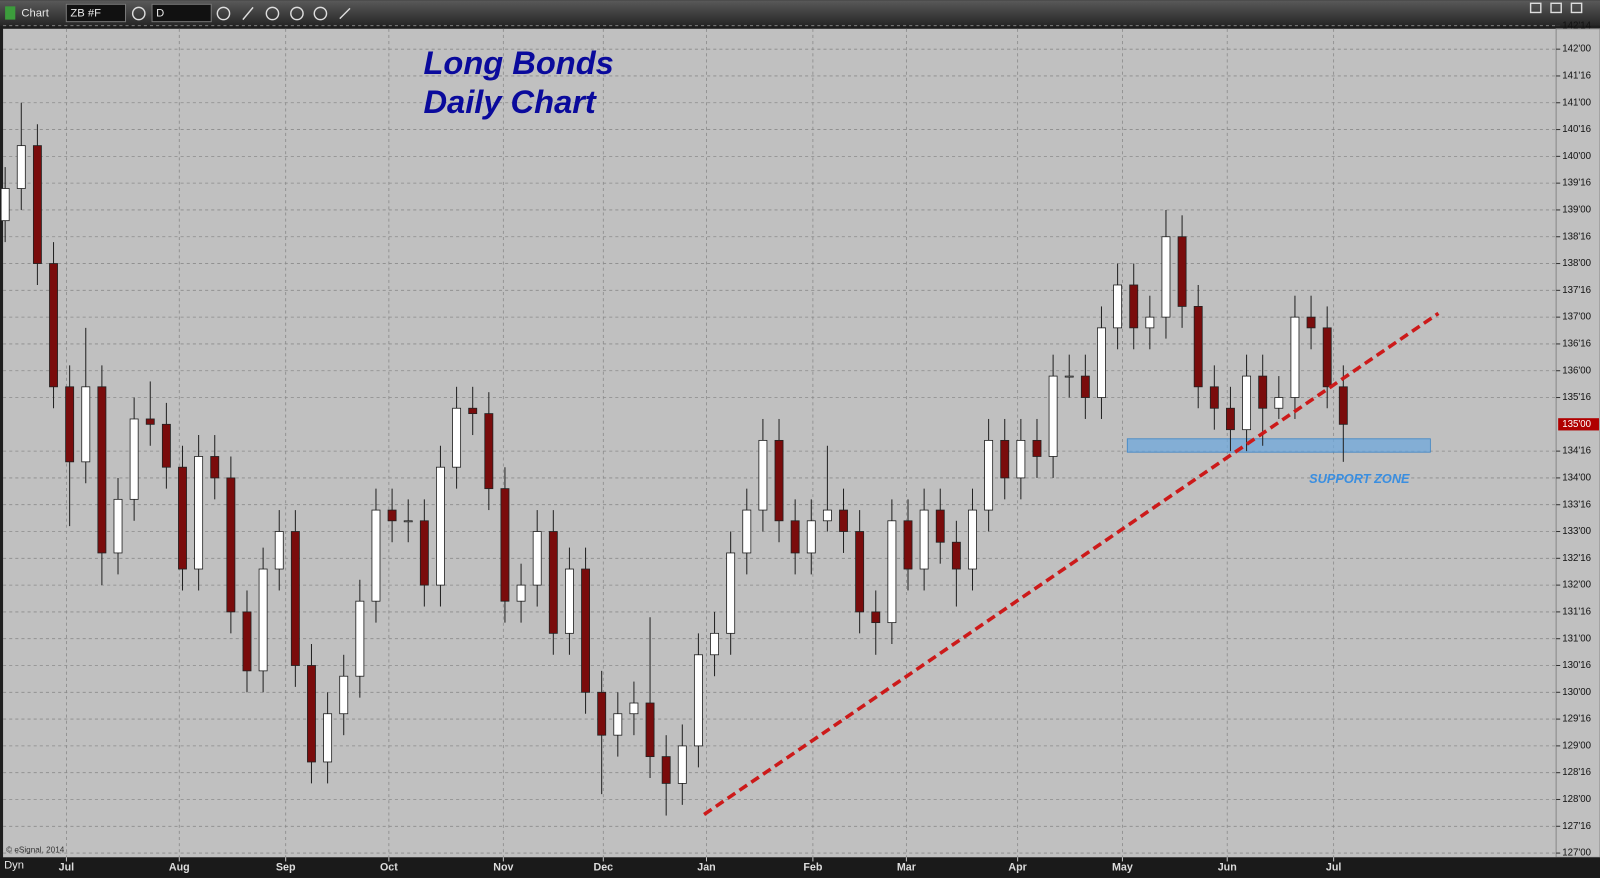 Image resolution: width=1600 pixels, height=878 pixels. Describe the element at coordinates (800, 13) in the screenshot. I see `toolbar` at that location.